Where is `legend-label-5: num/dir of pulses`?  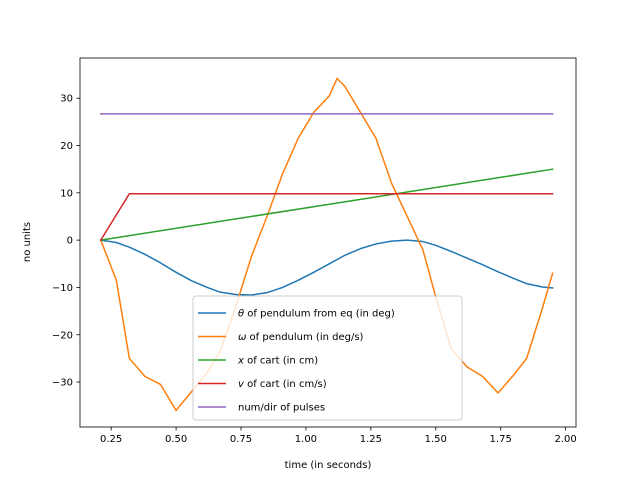
legend-label-5: num/dir of pulses is located at coordinates (281, 408).